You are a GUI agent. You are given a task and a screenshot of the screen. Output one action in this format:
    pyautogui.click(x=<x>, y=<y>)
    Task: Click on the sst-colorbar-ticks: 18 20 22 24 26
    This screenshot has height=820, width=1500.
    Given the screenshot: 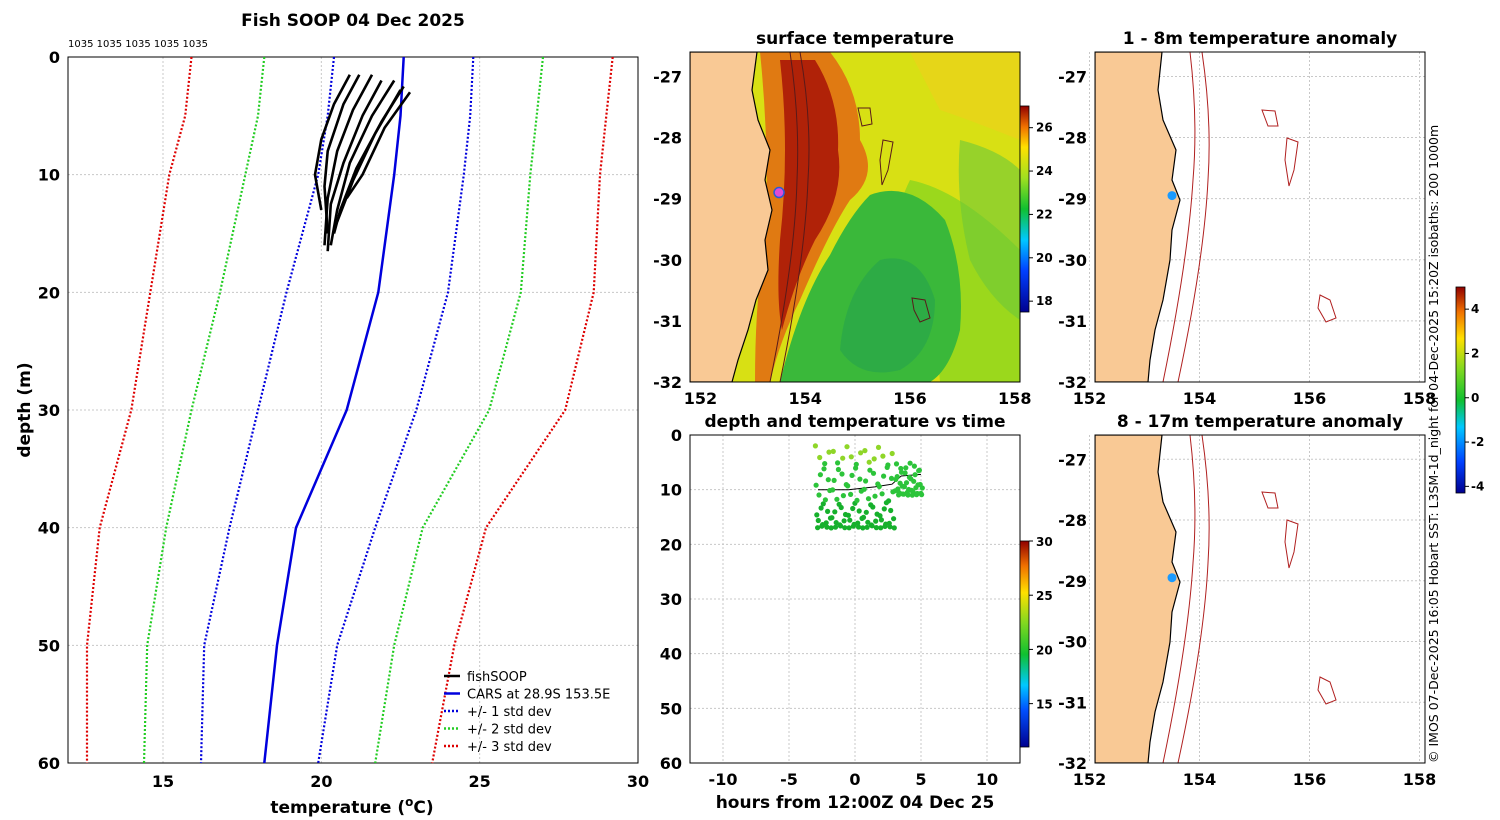 What is the action you would take?
    pyautogui.click(x=1041, y=214)
    